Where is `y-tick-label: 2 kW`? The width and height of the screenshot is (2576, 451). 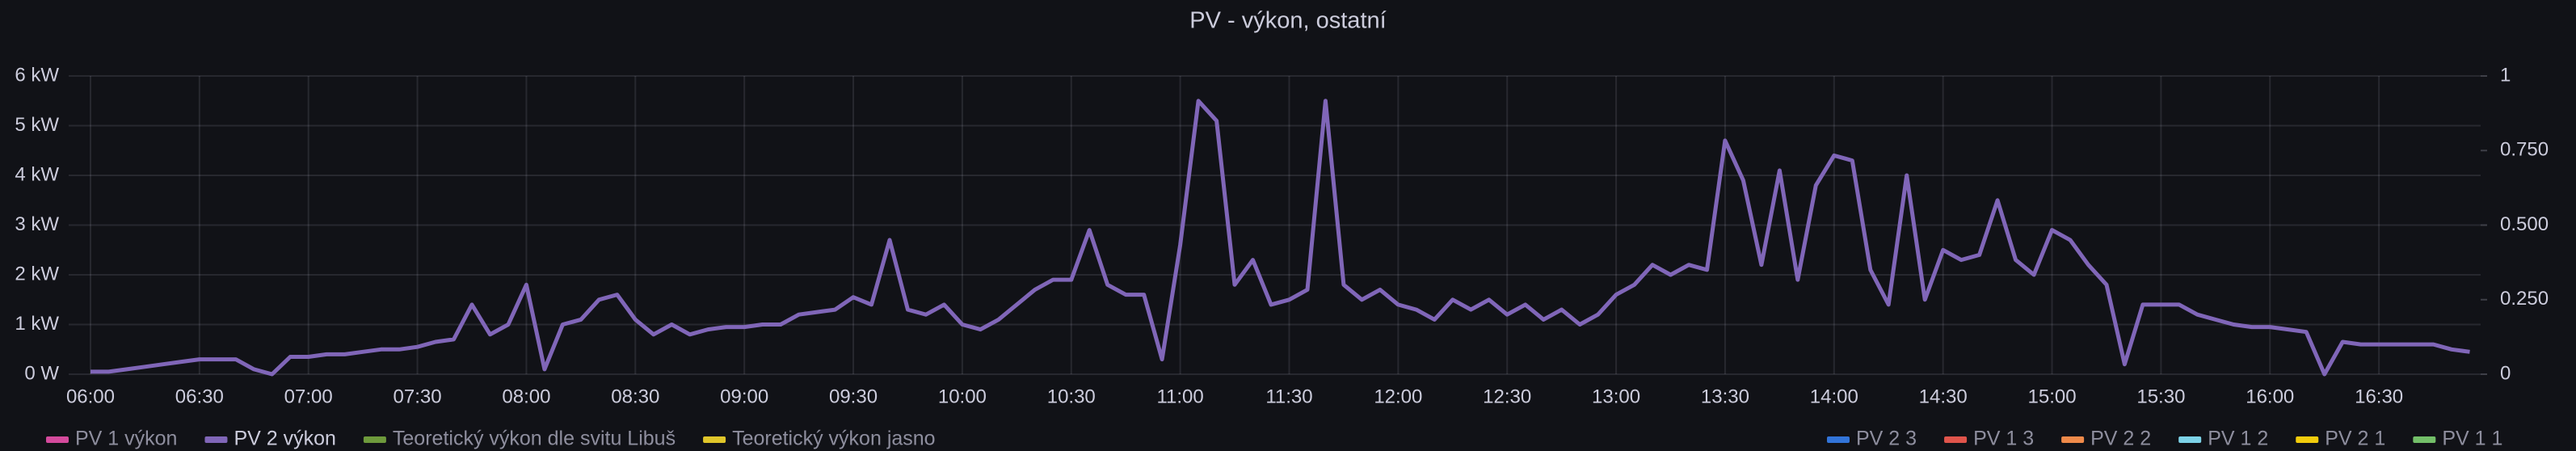 y-tick-label: 2 kW is located at coordinates (37, 274).